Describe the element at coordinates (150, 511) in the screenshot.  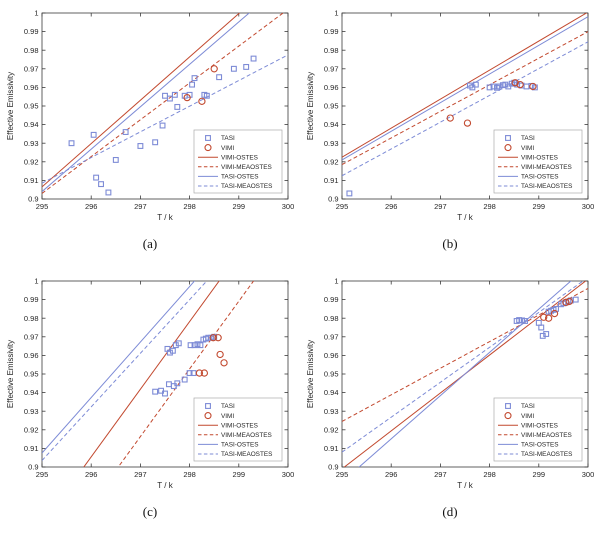
I see `subplot-caption-c: (c)` at that location.